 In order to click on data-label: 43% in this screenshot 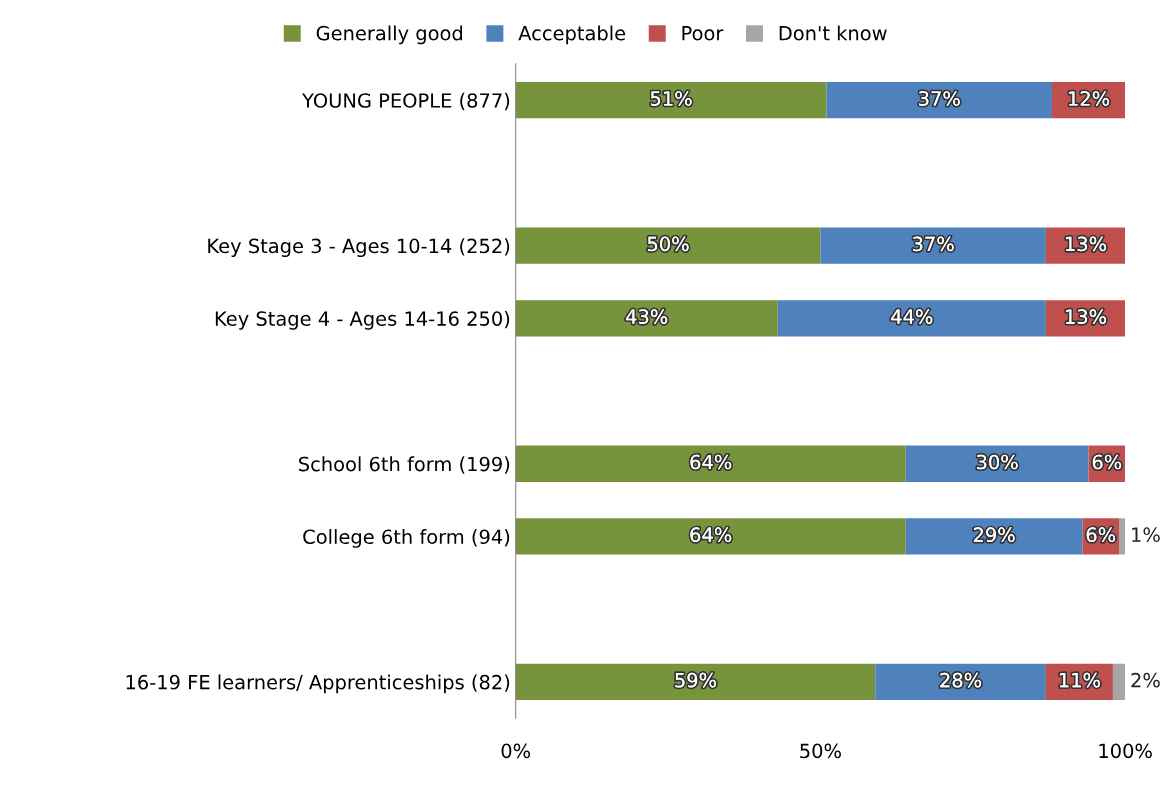, I will do `click(647, 316)`.